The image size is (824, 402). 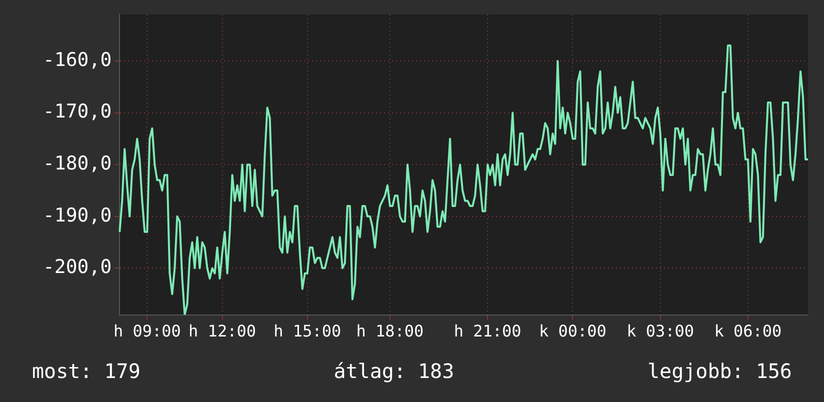 What do you see at coordinates (390, 331) in the screenshot?
I see `x-tick-label: h 18:00` at bounding box center [390, 331].